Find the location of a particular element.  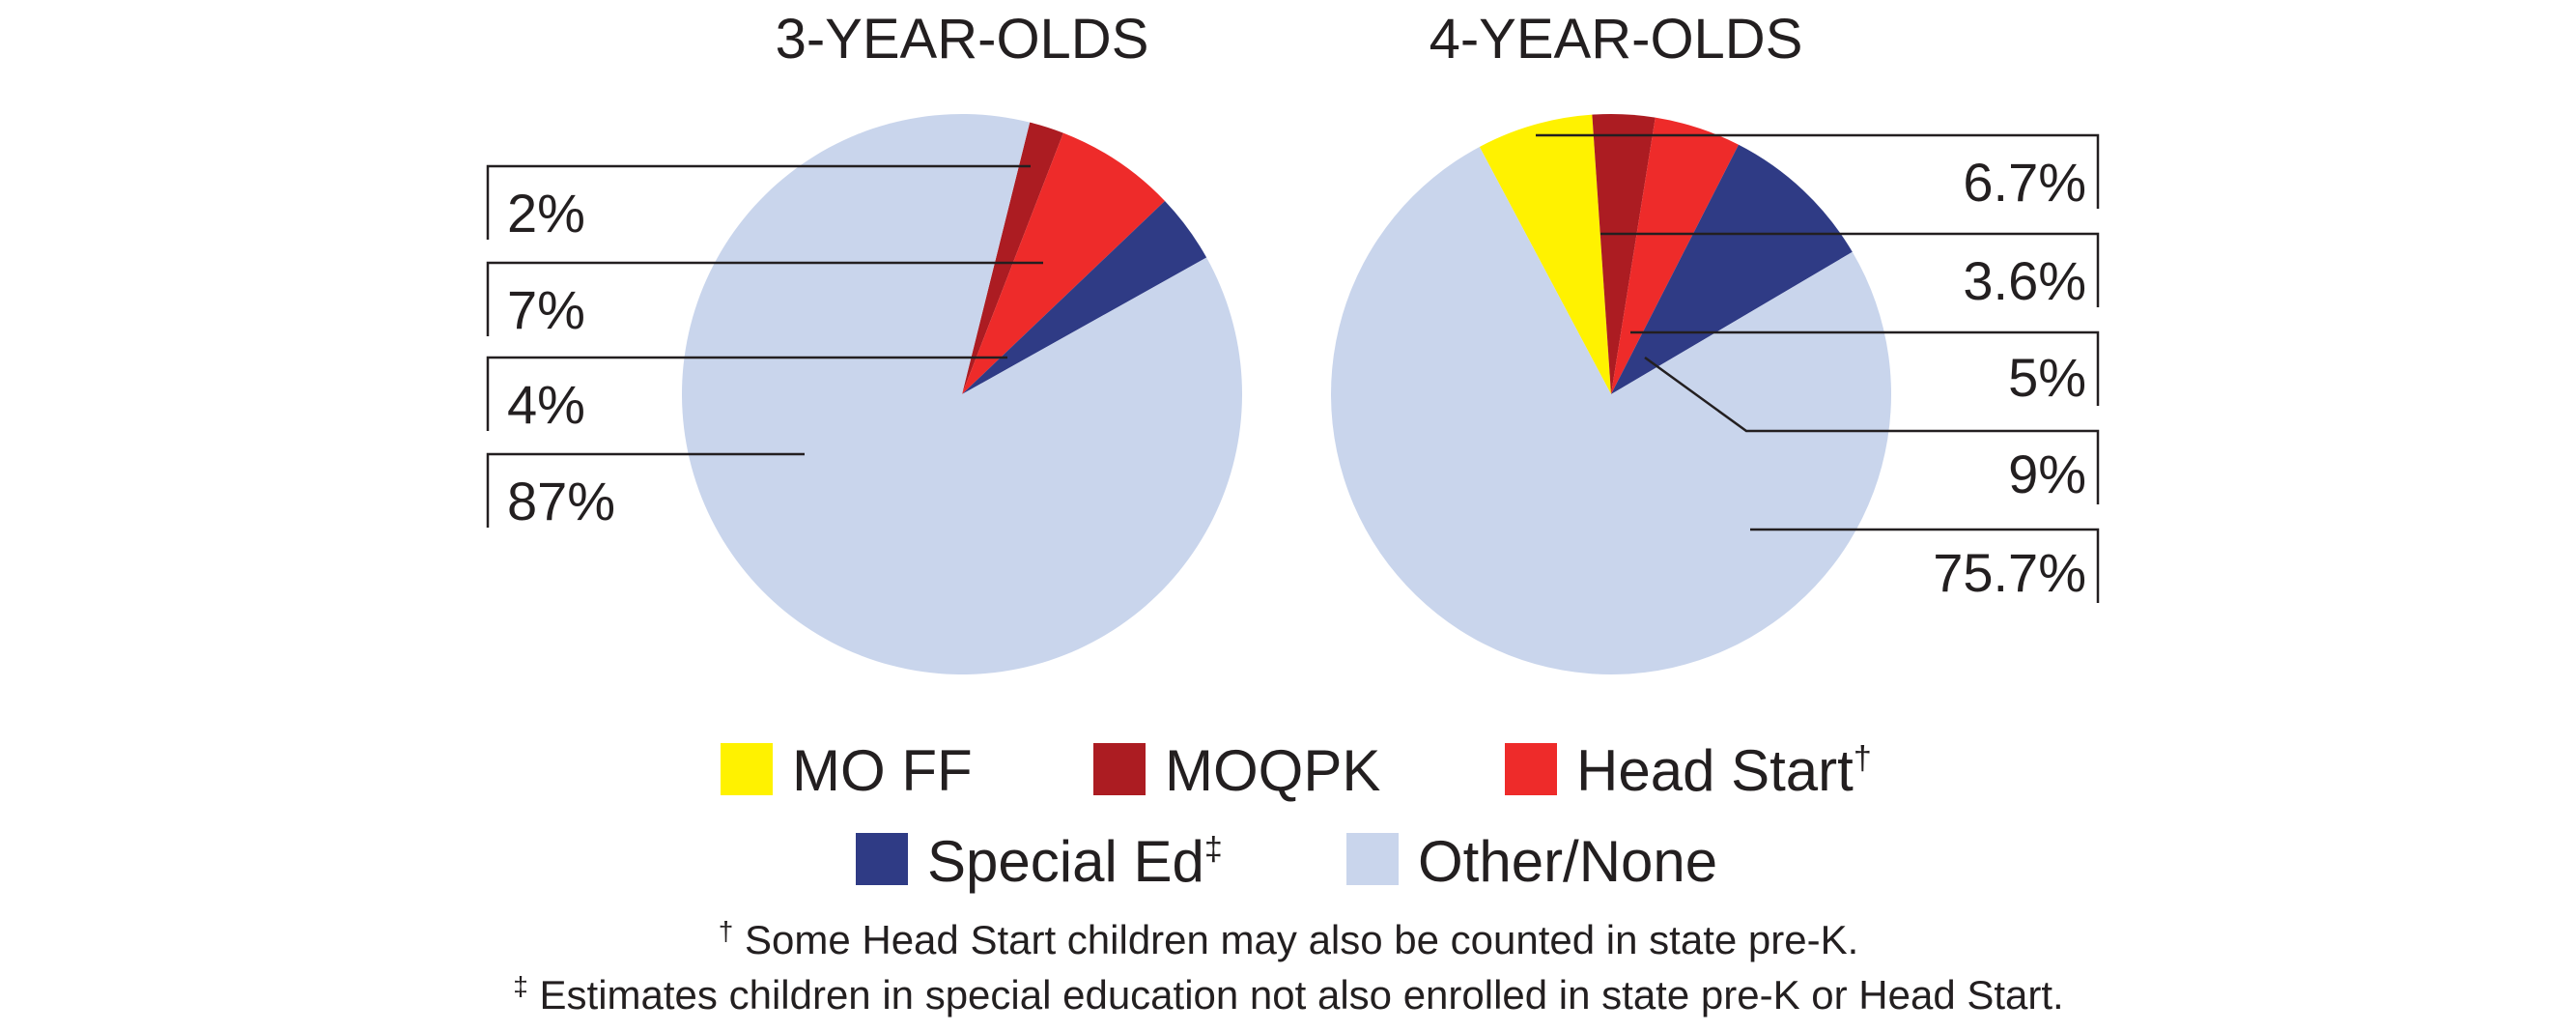

legend-marker: † is located at coordinates (1863, 759).